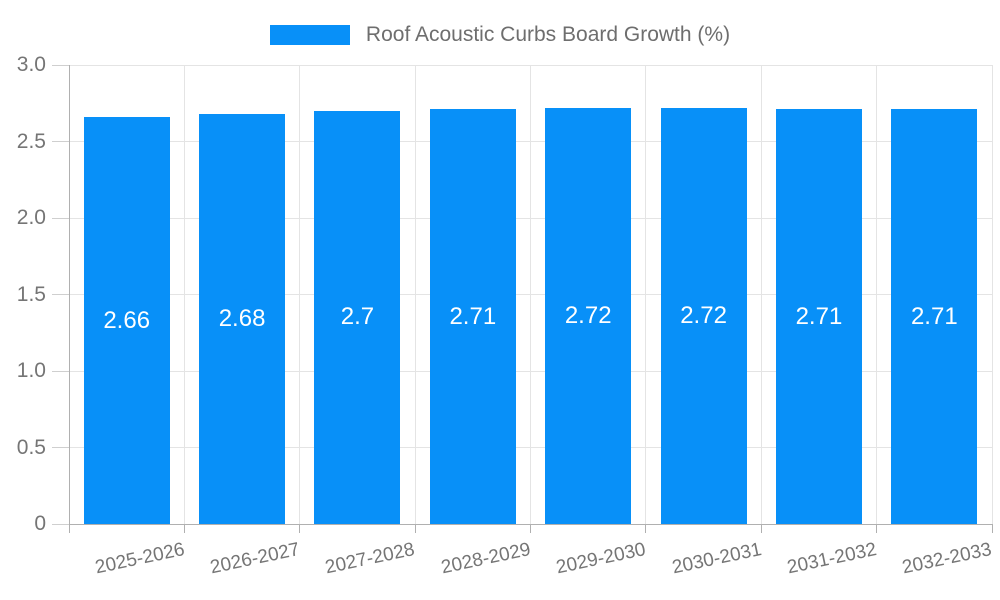  I want to click on y-tick-label: 0.5, so click(31, 447).